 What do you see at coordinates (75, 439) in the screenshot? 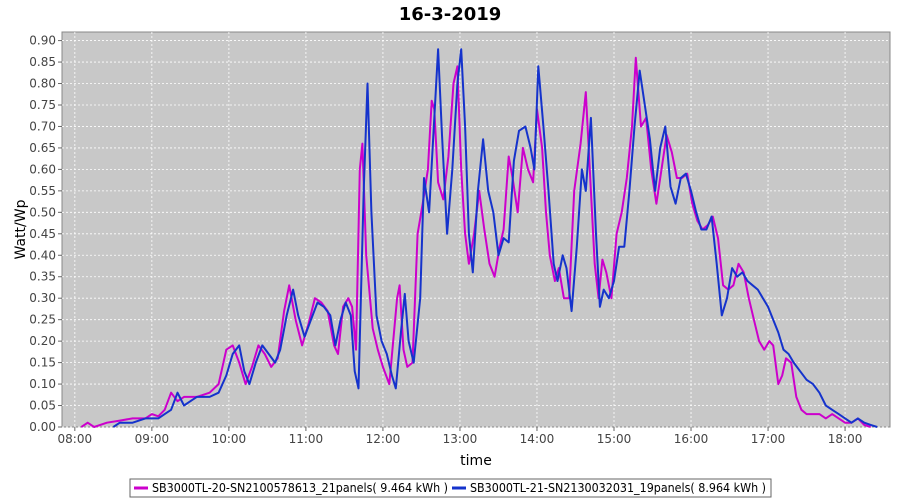
I see `x-tick-label: 08:00` at bounding box center [75, 439].